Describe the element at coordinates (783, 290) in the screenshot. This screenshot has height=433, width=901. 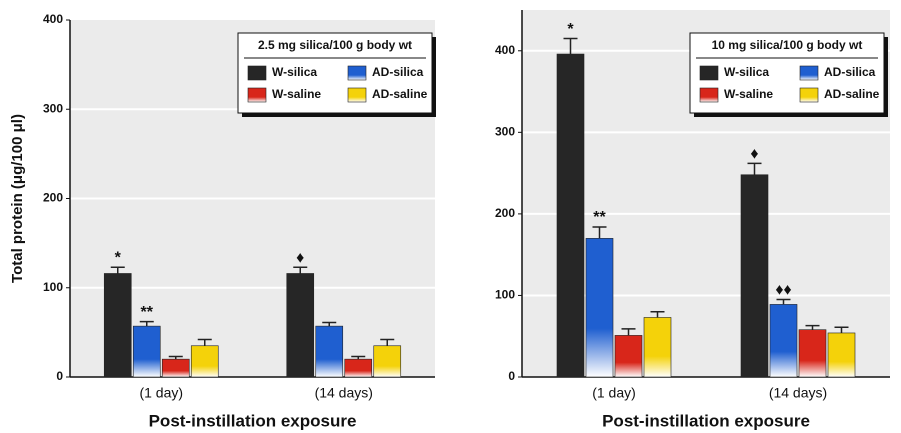
I see `annotation: ♦♦` at that location.